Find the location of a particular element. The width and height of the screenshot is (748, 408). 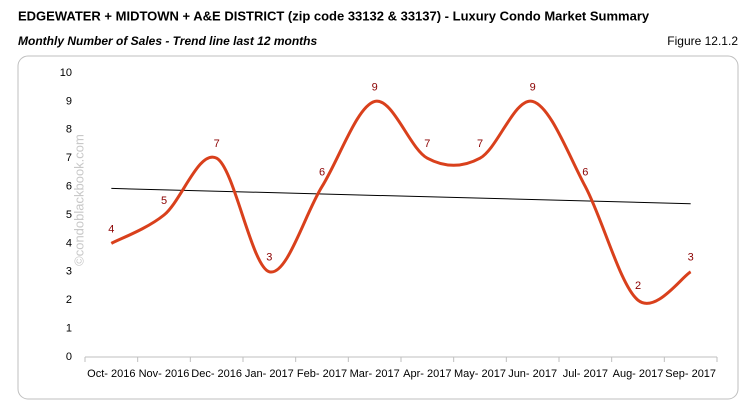

trend-line is located at coordinates (401, 196).